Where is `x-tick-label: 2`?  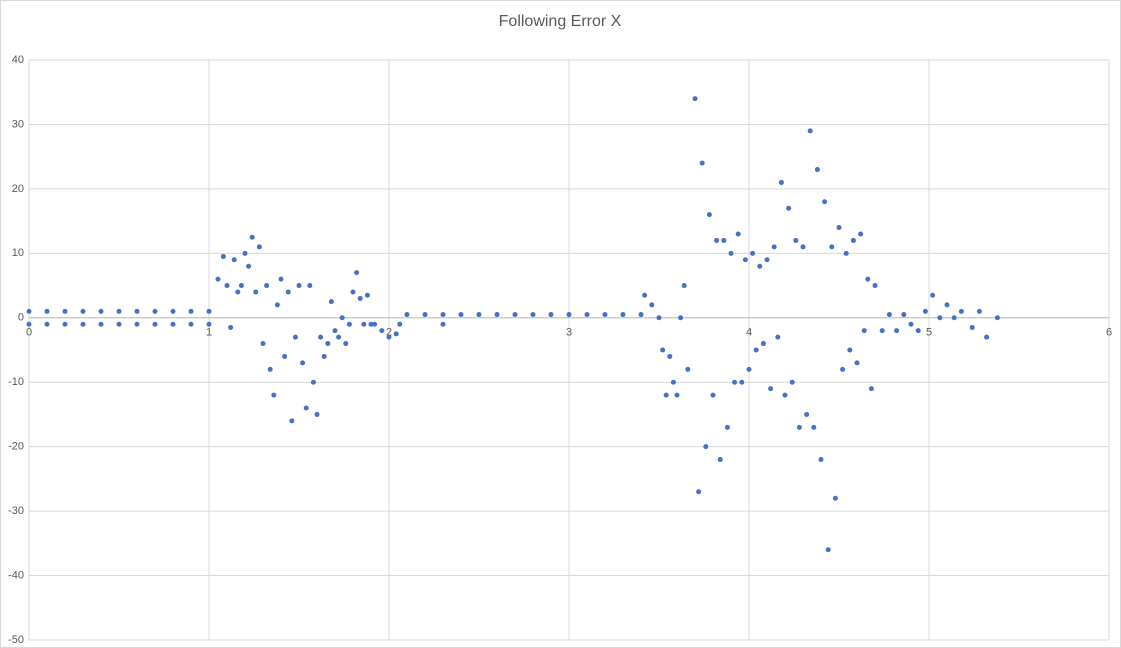
x-tick-label: 2 is located at coordinates (389, 333).